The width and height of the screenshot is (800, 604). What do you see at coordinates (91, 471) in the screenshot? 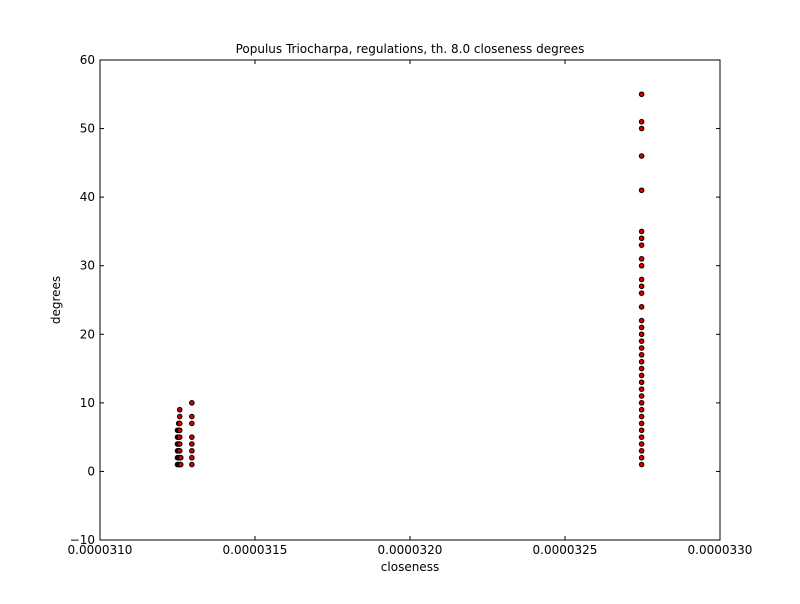
I see `y-tick-label: 0` at bounding box center [91, 471].